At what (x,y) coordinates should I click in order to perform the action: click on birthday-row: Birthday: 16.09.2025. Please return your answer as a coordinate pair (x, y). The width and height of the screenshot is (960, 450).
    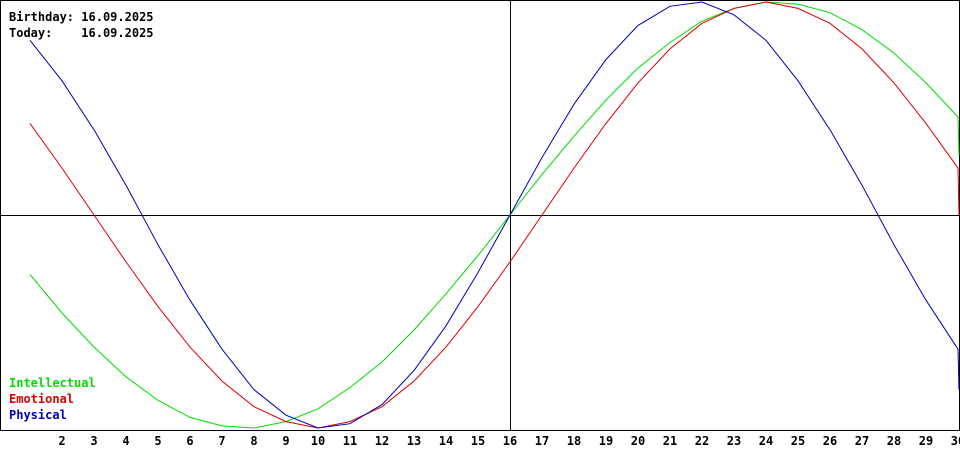
    Looking at the image, I should click on (81, 17).